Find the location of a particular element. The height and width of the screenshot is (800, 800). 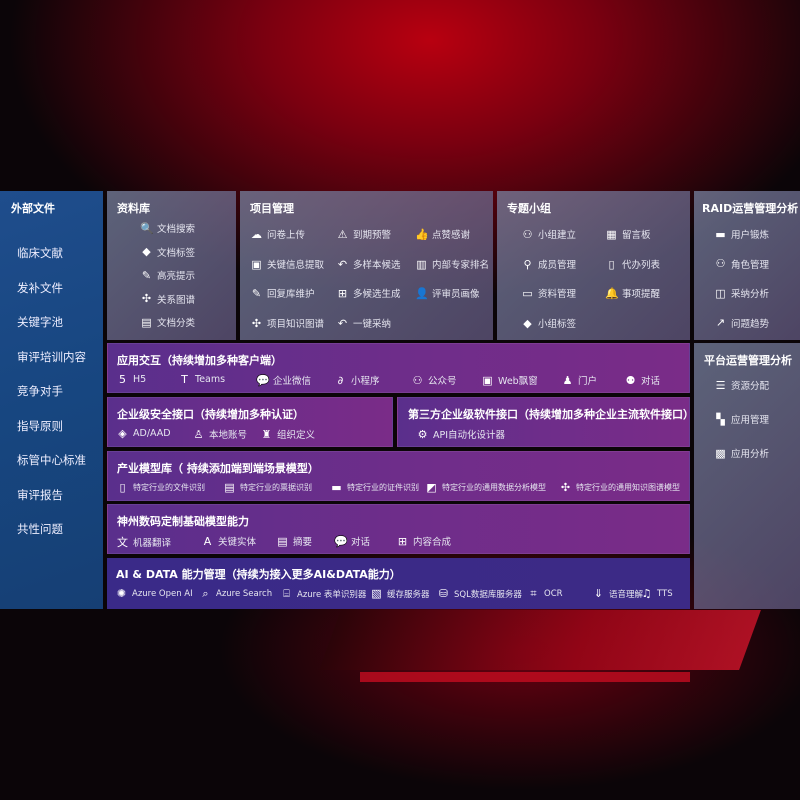

menu-item: ▩ 应用分析 is located at coordinates (741, 453).